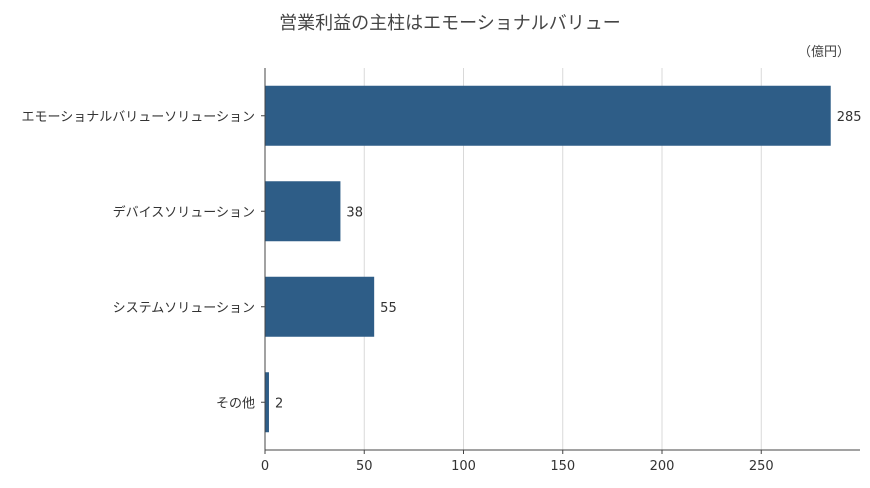 This screenshot has height=488, width=870. I want to click on data-label: 2, so click(279, 403).